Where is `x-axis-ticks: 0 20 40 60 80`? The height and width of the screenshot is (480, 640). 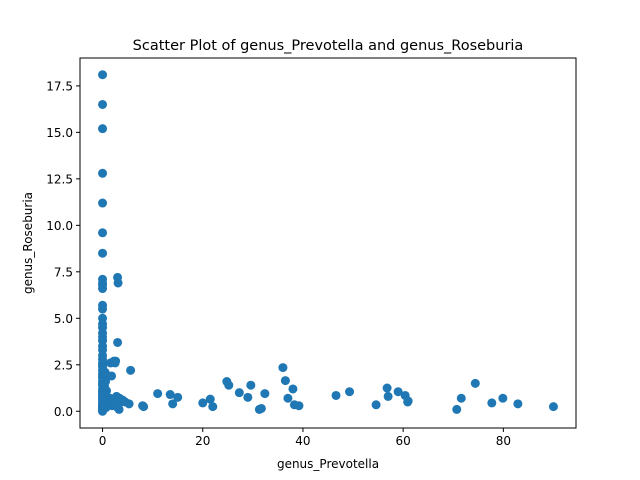 x-axis-ticks: 0 20 40 60 80 is located at coordinates (305, 438).